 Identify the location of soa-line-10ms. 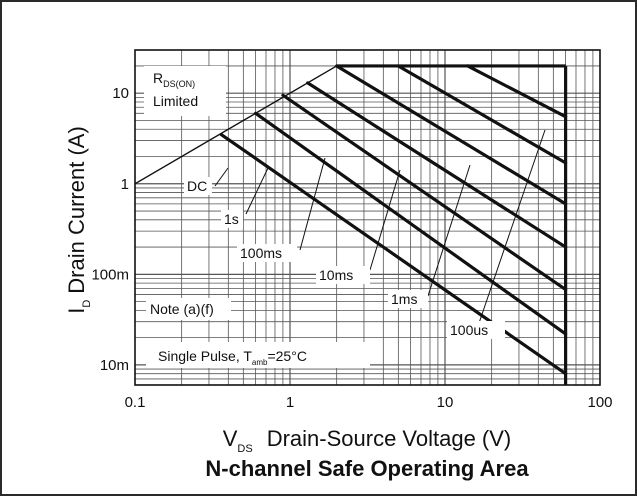
(437, 165).